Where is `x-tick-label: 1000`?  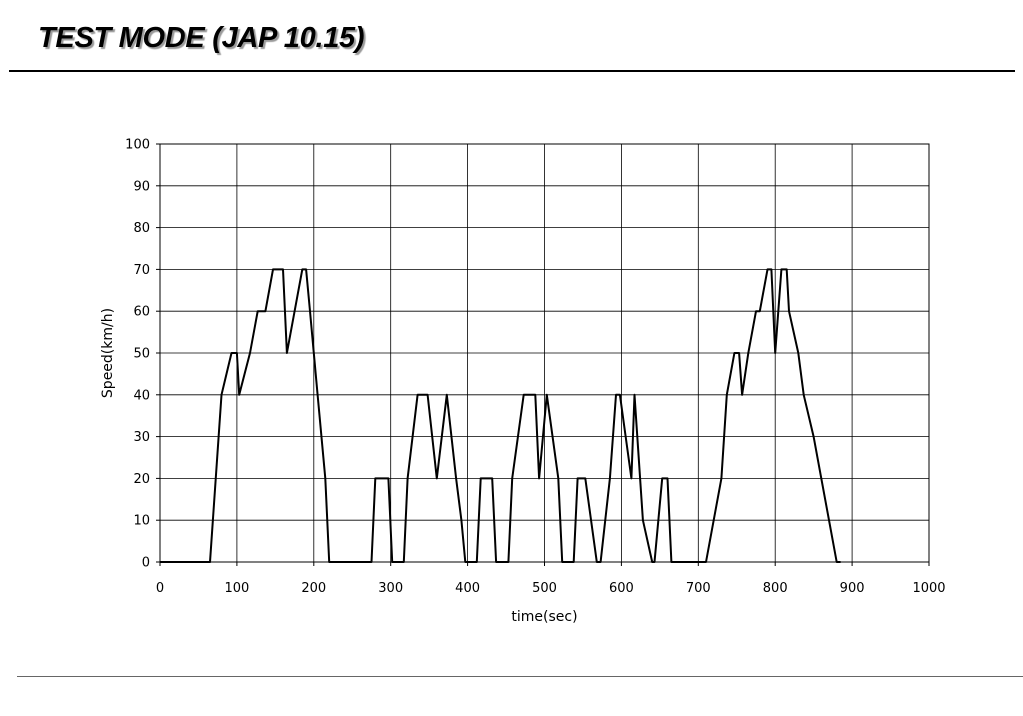 x-tick-label: 1000 is located at coordinates (928, 588).